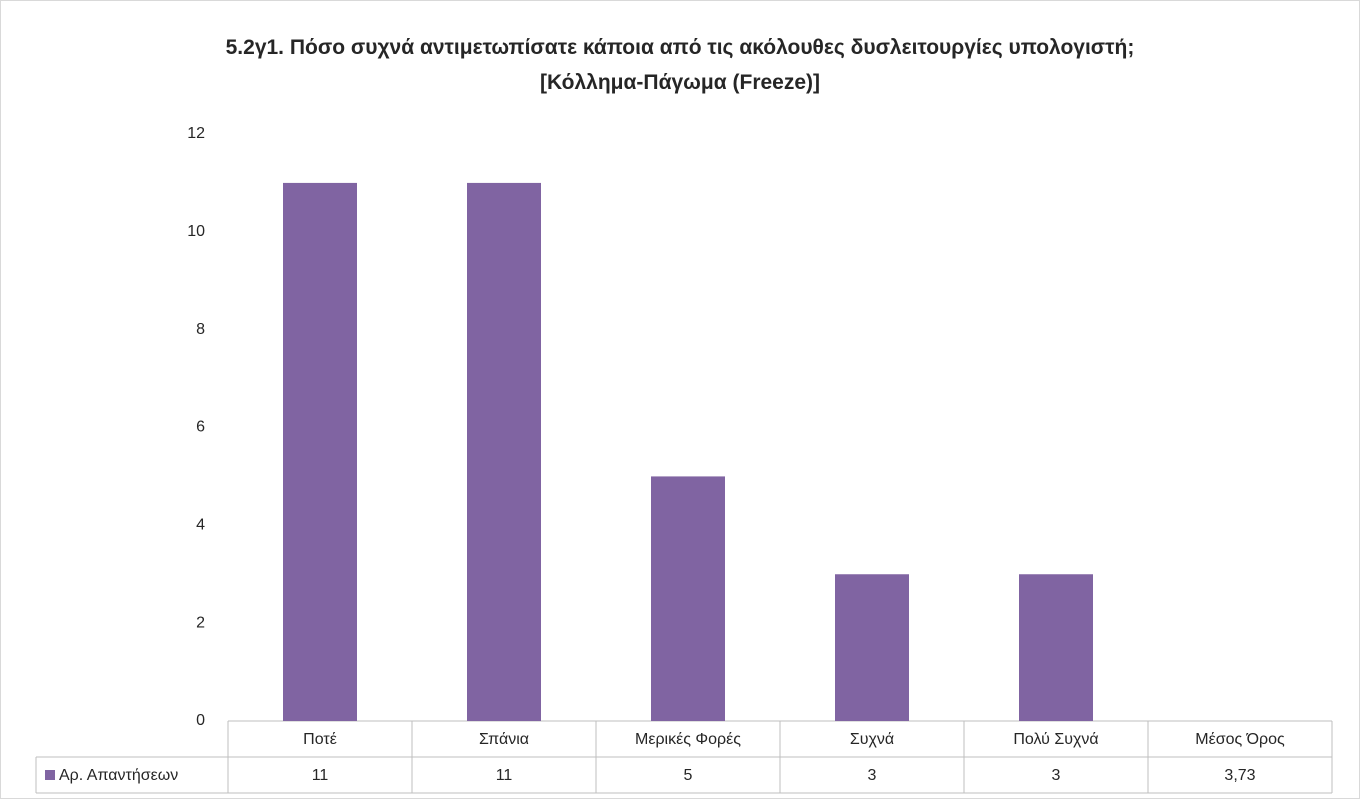 This screenshot has width=1360, height=799. I want to click on table-cell: 3,73, so click(1239, 775).